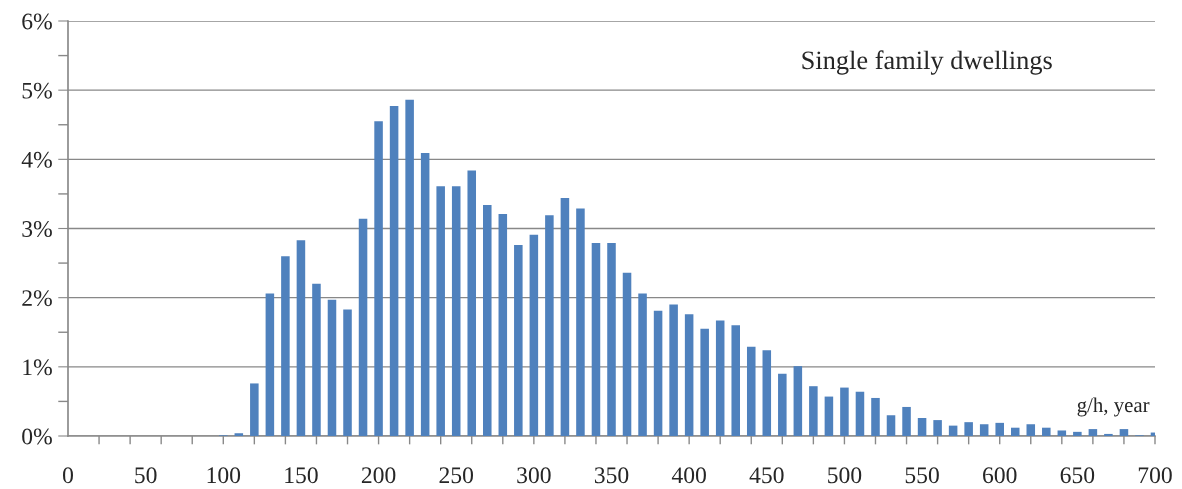  Describe the element at coordinates (301, 475) in the screenshot. I see `x-tick-label: 150` at that location.